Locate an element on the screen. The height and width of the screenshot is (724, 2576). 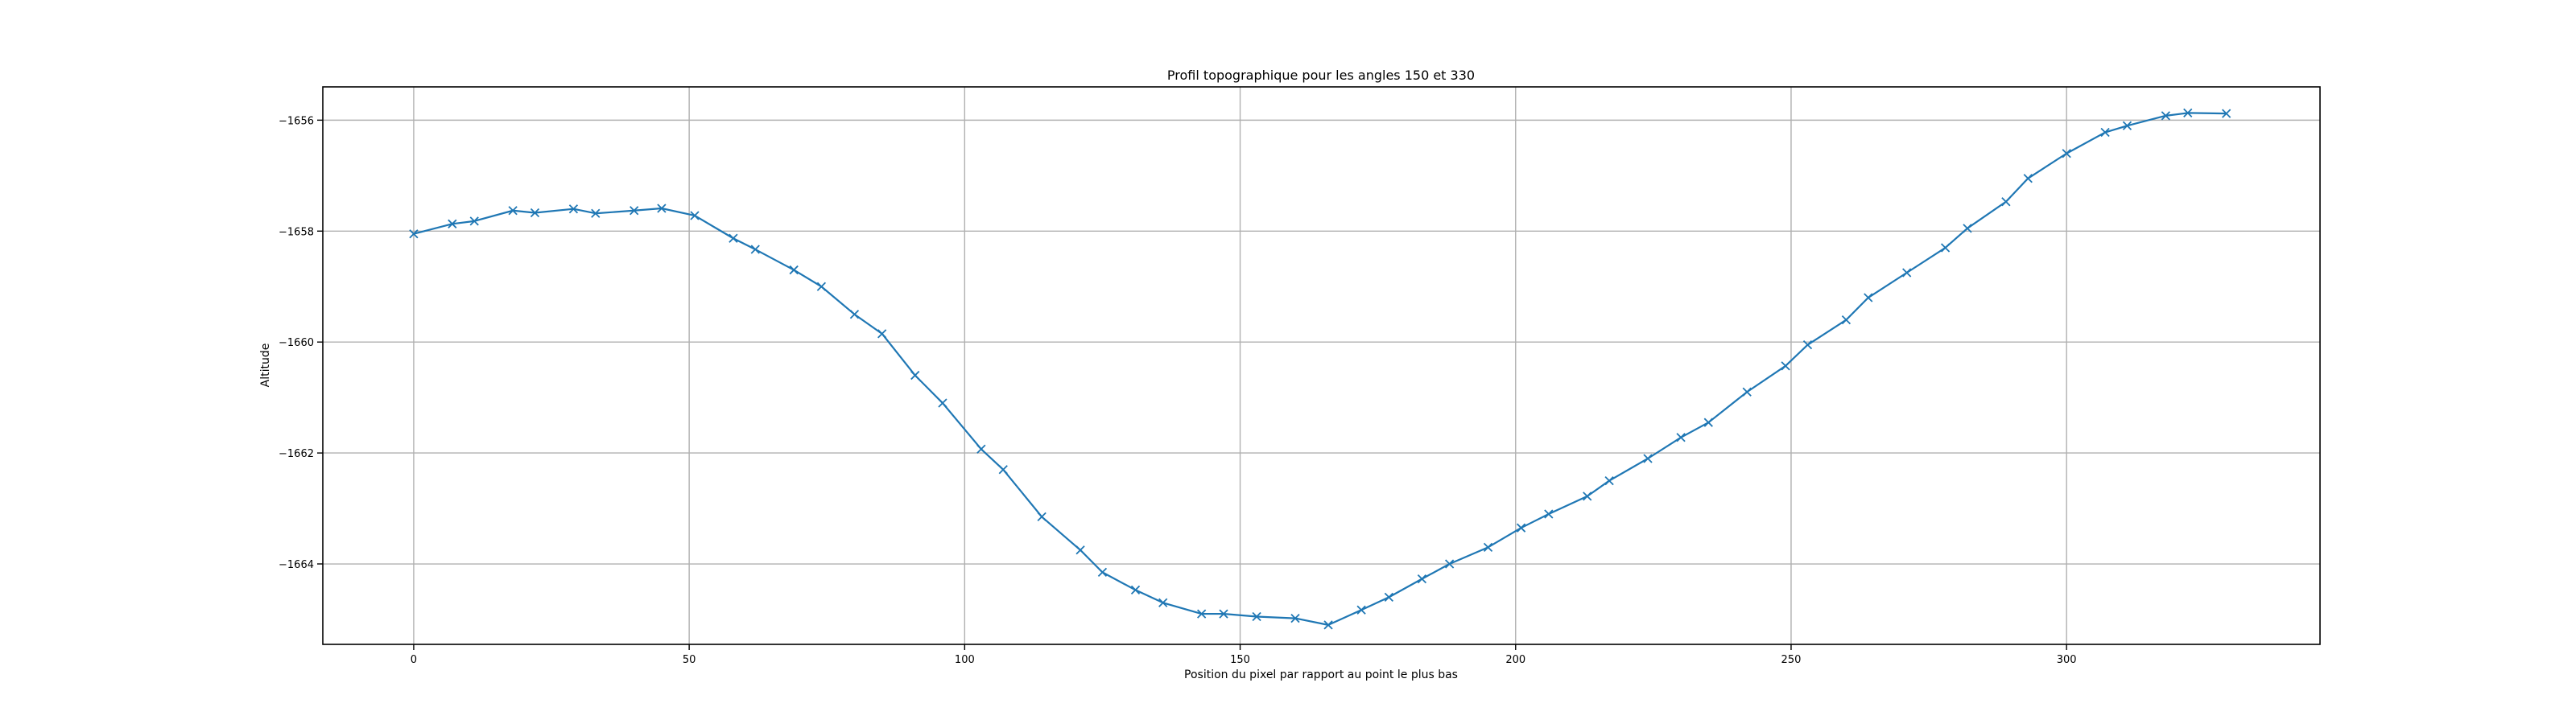
y-tick-label: −1664 is located at coordinates (296, 565).